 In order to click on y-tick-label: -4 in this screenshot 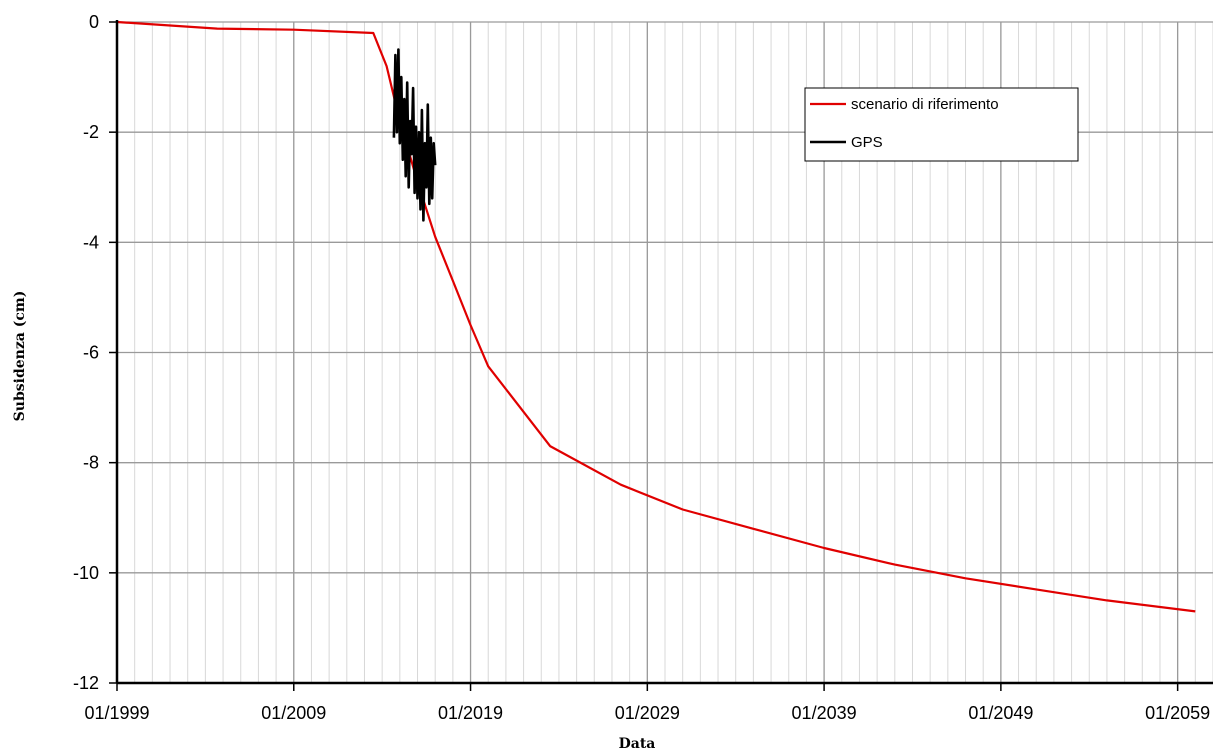, I will do `click(91, 242)`.